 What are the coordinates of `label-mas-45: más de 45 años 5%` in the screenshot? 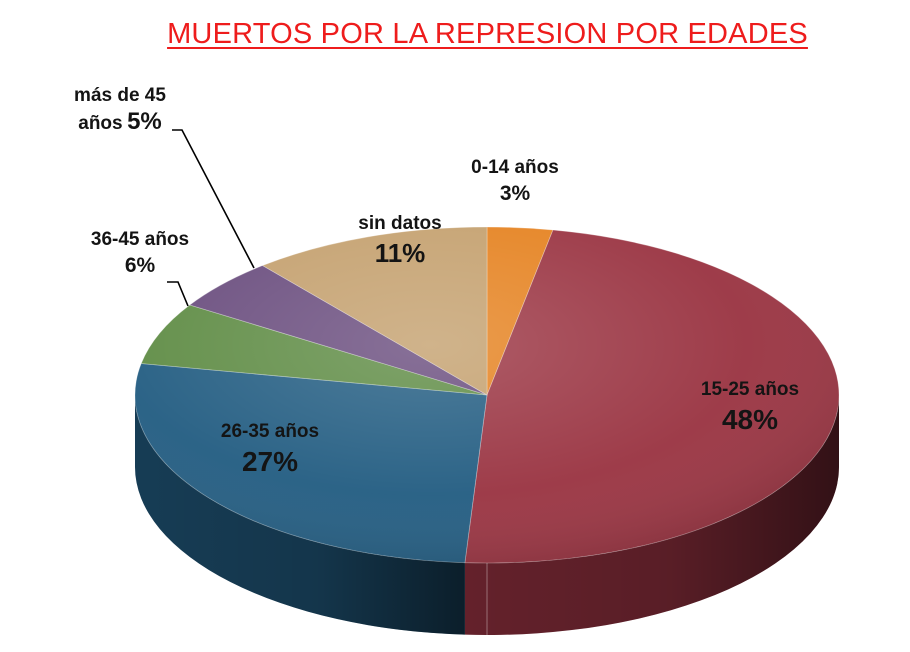 It's located at (120, 112).